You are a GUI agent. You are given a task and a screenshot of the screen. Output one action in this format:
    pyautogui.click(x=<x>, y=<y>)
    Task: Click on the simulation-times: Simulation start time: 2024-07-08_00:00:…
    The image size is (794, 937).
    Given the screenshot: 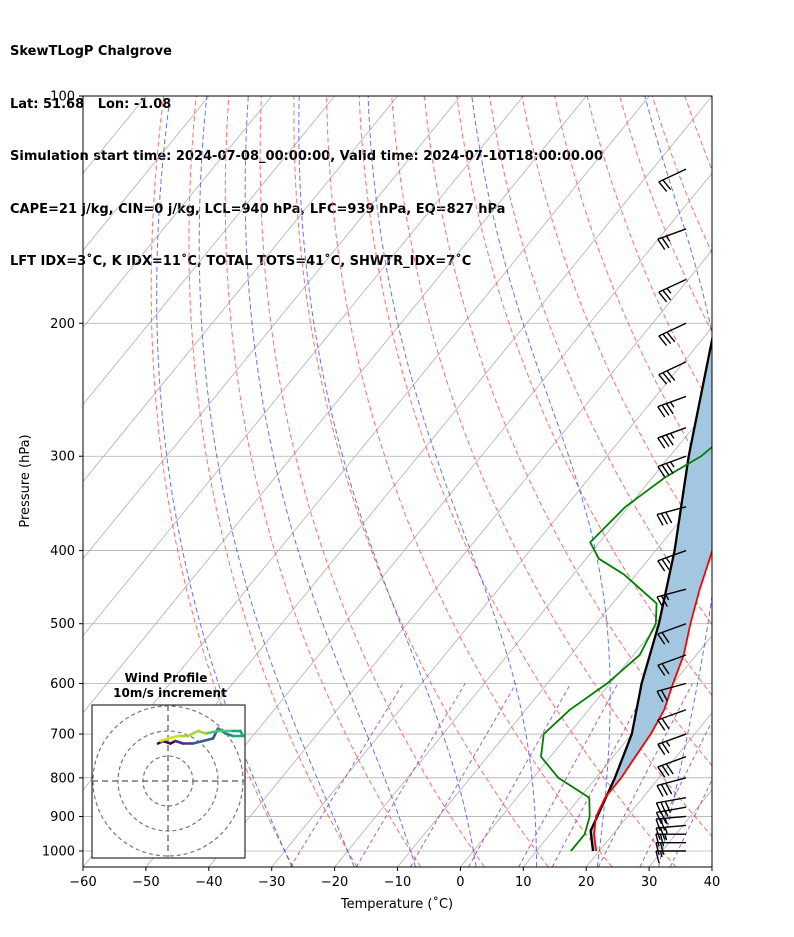 What is the action you would take?
    pyautogui.click(x=306, y=156)
    